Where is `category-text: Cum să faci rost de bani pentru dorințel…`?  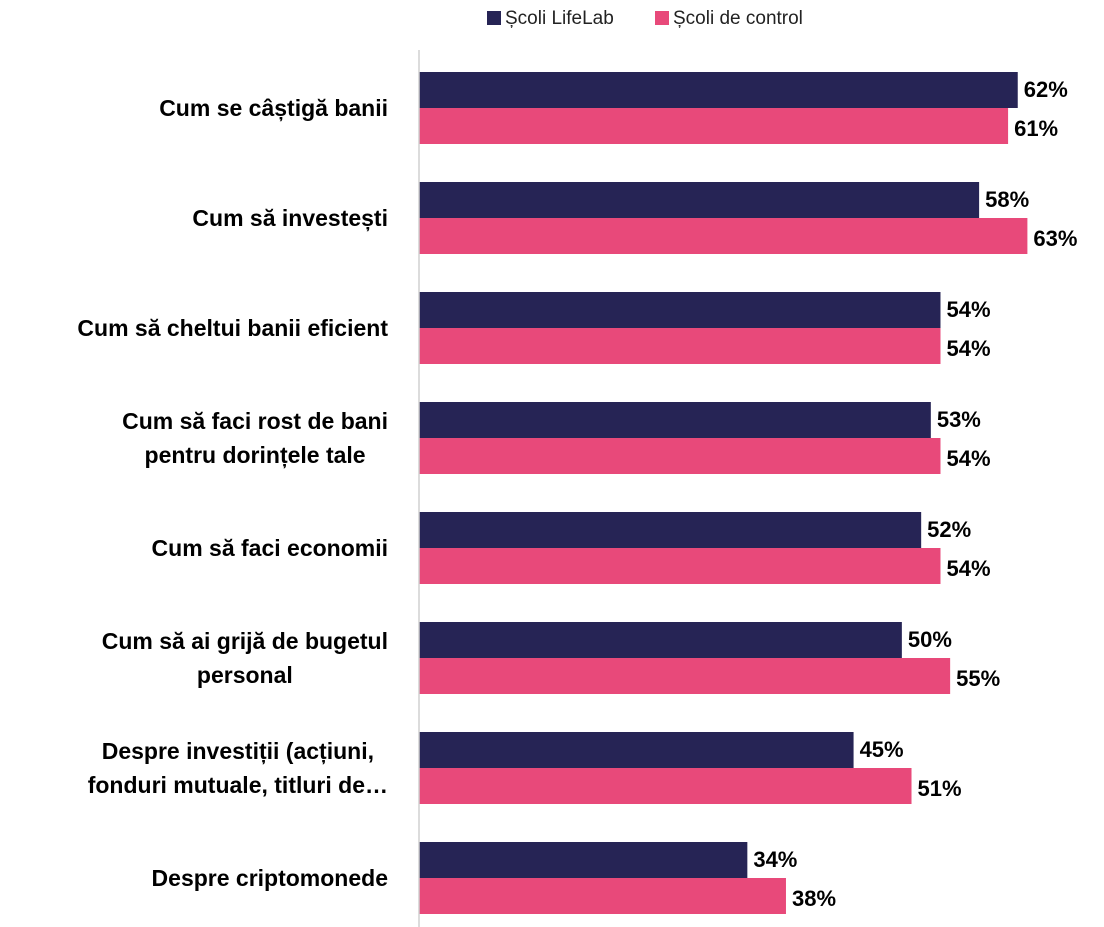 category-text: Cum să faci rost de bani pentru dorințel… is located at coordinates (255, 438).